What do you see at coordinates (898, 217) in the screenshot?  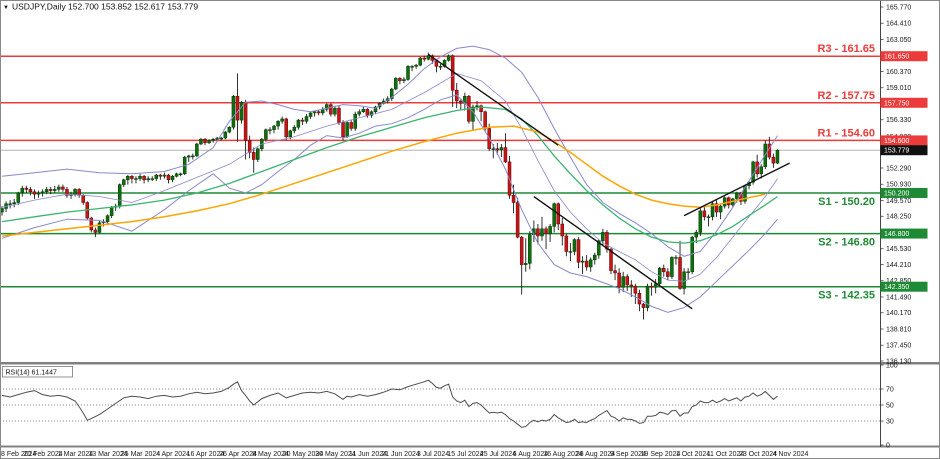 I see `price-tick-label: 148.250` at bounding box center [898, 217].